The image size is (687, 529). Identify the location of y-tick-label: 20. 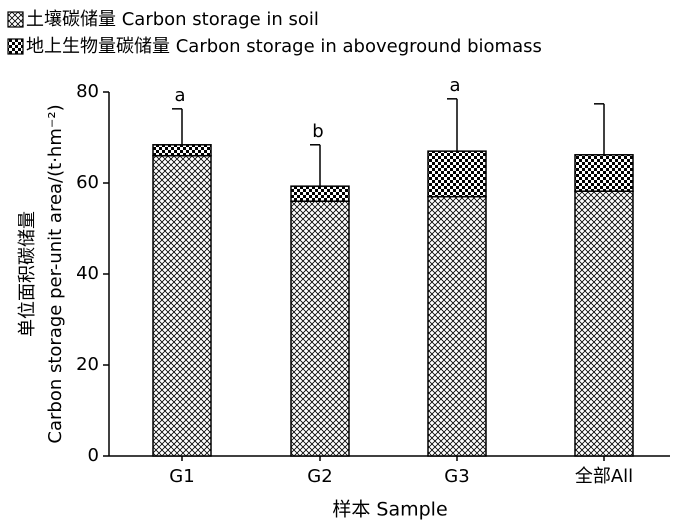
(87, 364).